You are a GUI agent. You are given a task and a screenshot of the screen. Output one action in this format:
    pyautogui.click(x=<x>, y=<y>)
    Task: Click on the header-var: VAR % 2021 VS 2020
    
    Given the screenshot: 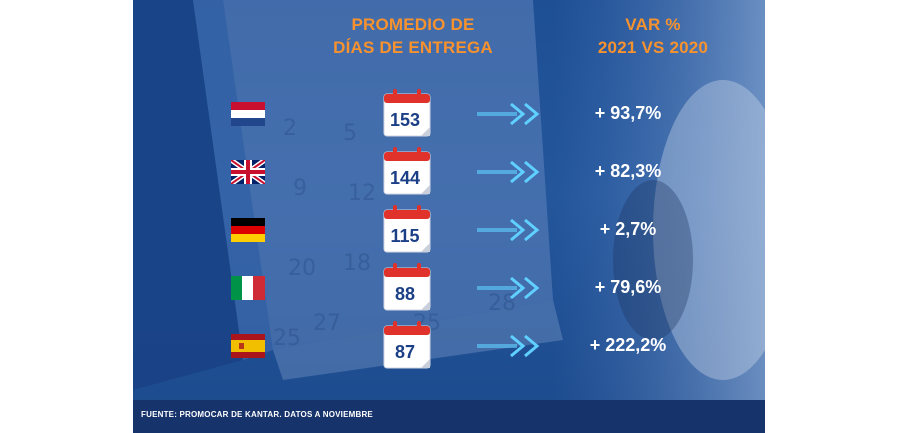 What is the action you would take?
    pyautogui.click(x=653, y=36)
    